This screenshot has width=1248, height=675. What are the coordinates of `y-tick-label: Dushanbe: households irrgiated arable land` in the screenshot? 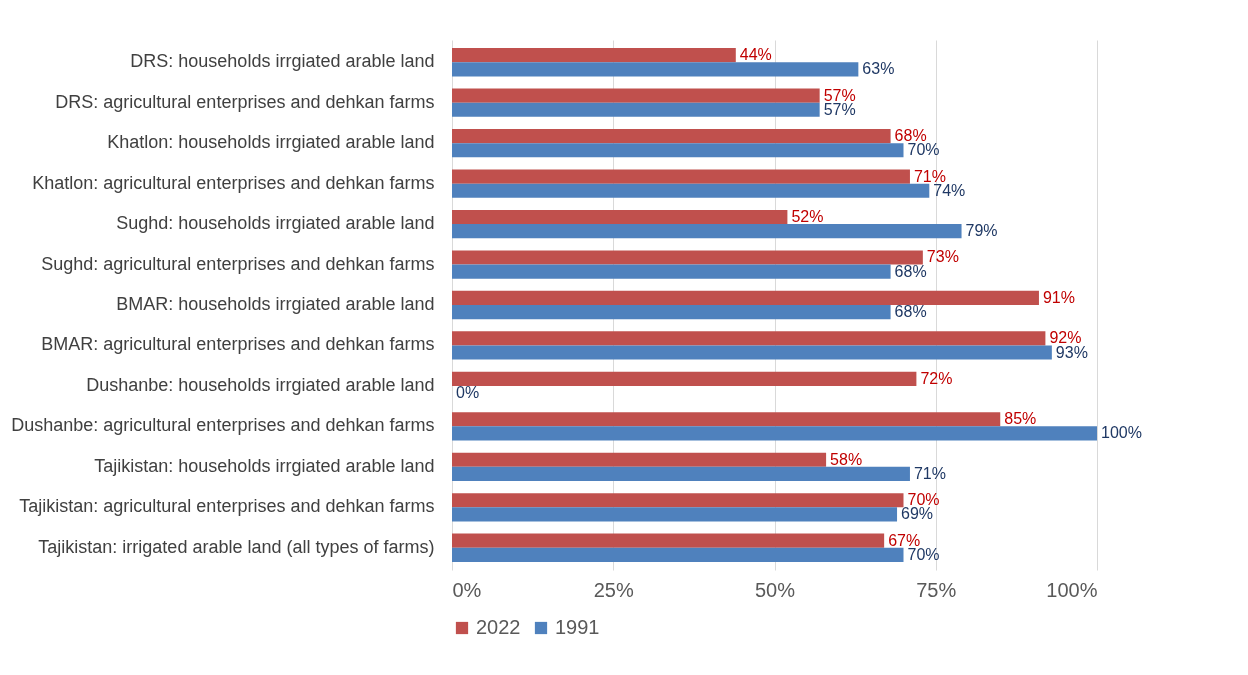 It's located at (260, 384).